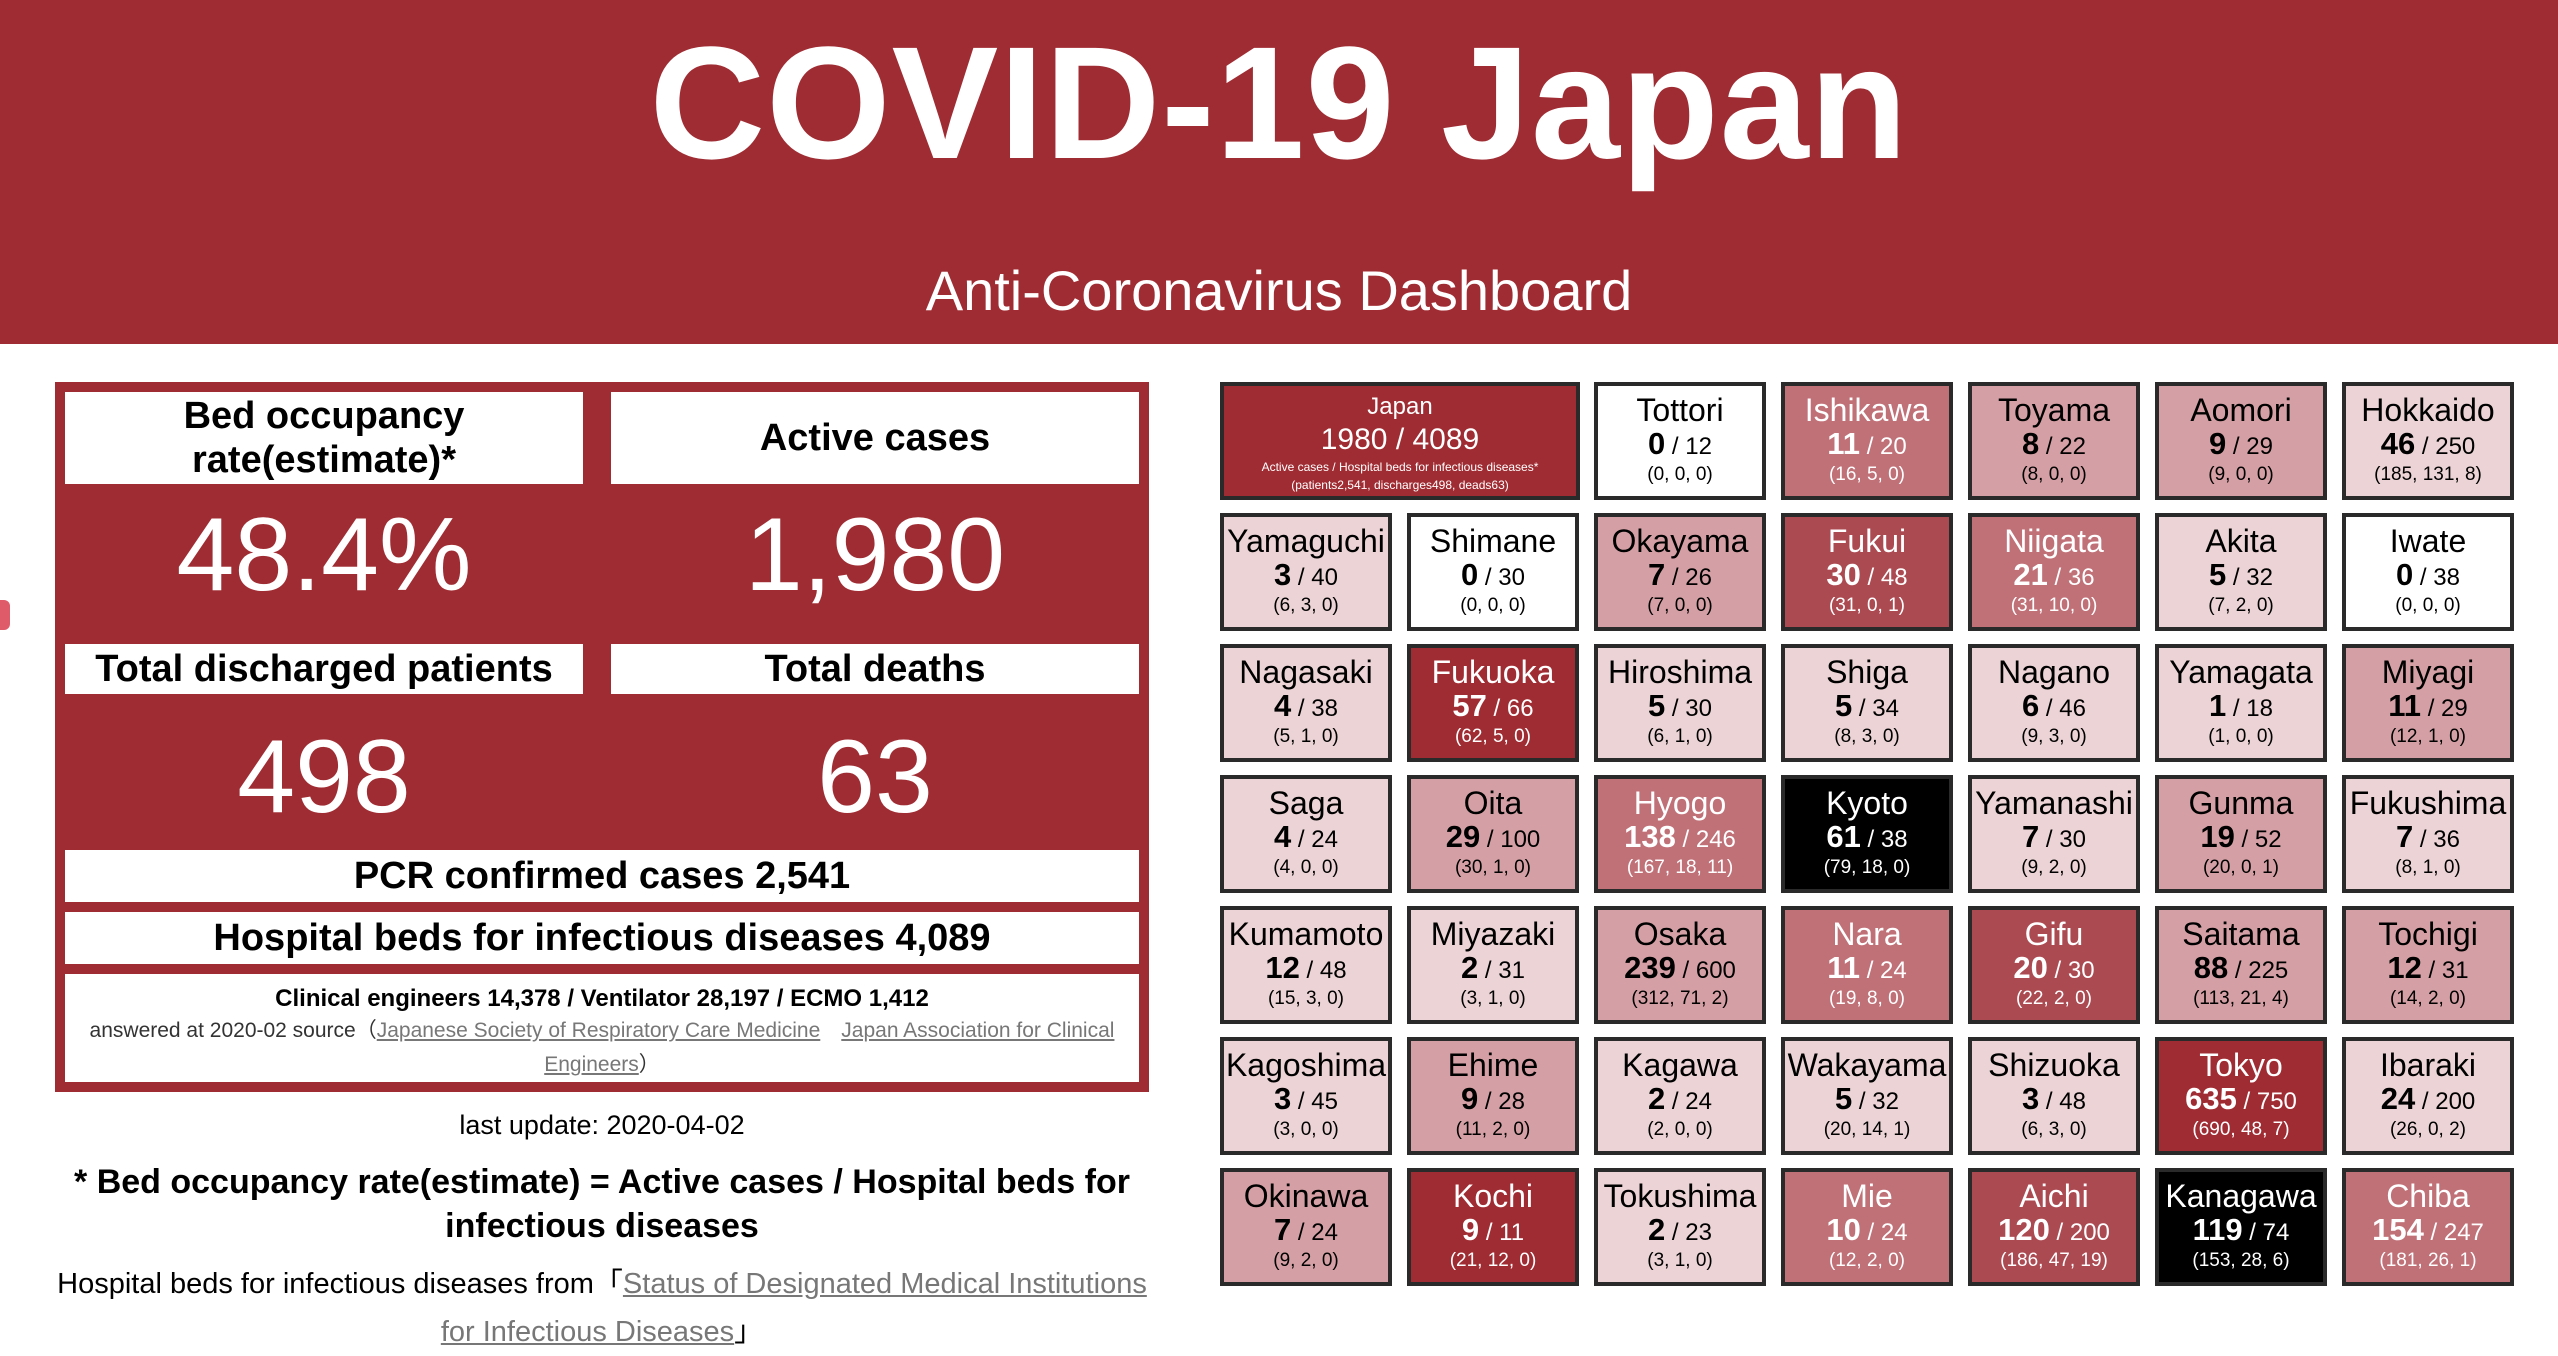  I want to click on prefecture-tile-kagoshima: Kagoshima 3 / 45 (3, 0, 0), so click(1306, 1096).